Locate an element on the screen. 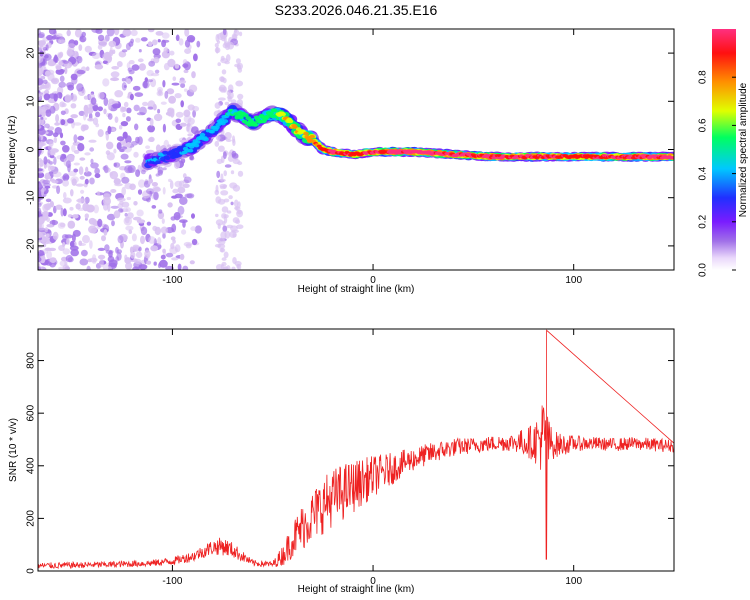  colorbar-ticks: 0.0 0.2 0.4 0.6 0.8 is located at coordinates (717, 173).